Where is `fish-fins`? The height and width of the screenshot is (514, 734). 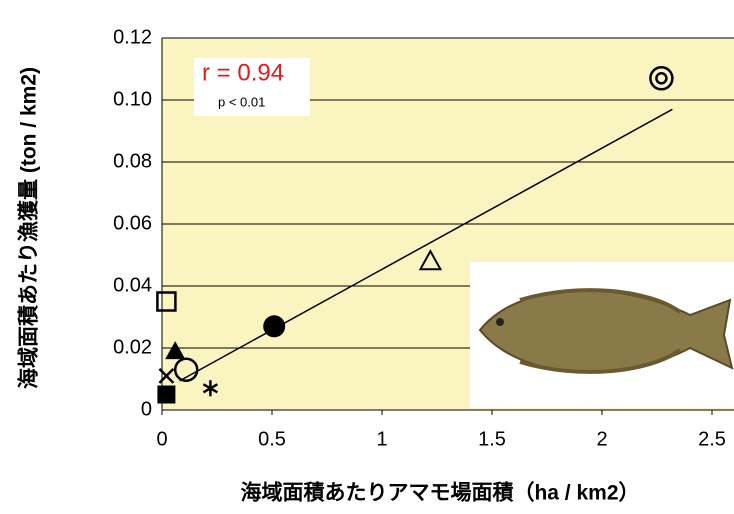 fish-fins is located at coordinates (600, 331).